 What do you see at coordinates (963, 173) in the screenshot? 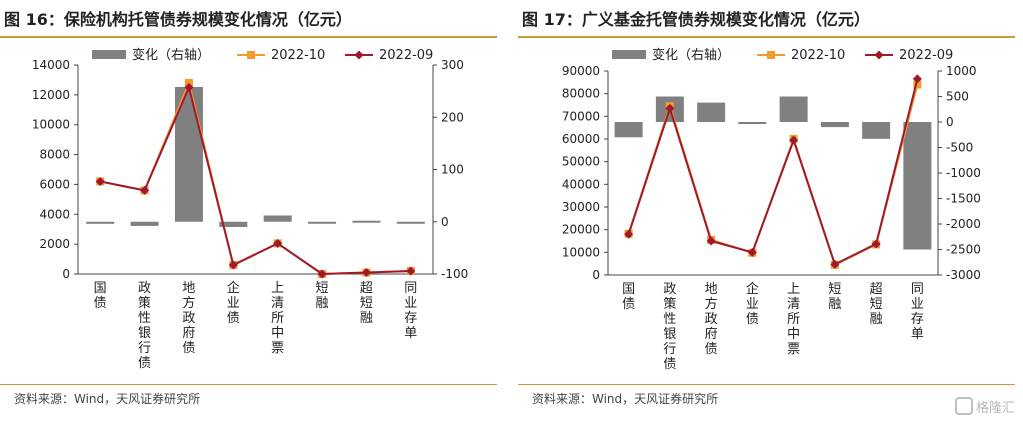
I see `right-tick-label: -1000` at bounding box center [963, 173].